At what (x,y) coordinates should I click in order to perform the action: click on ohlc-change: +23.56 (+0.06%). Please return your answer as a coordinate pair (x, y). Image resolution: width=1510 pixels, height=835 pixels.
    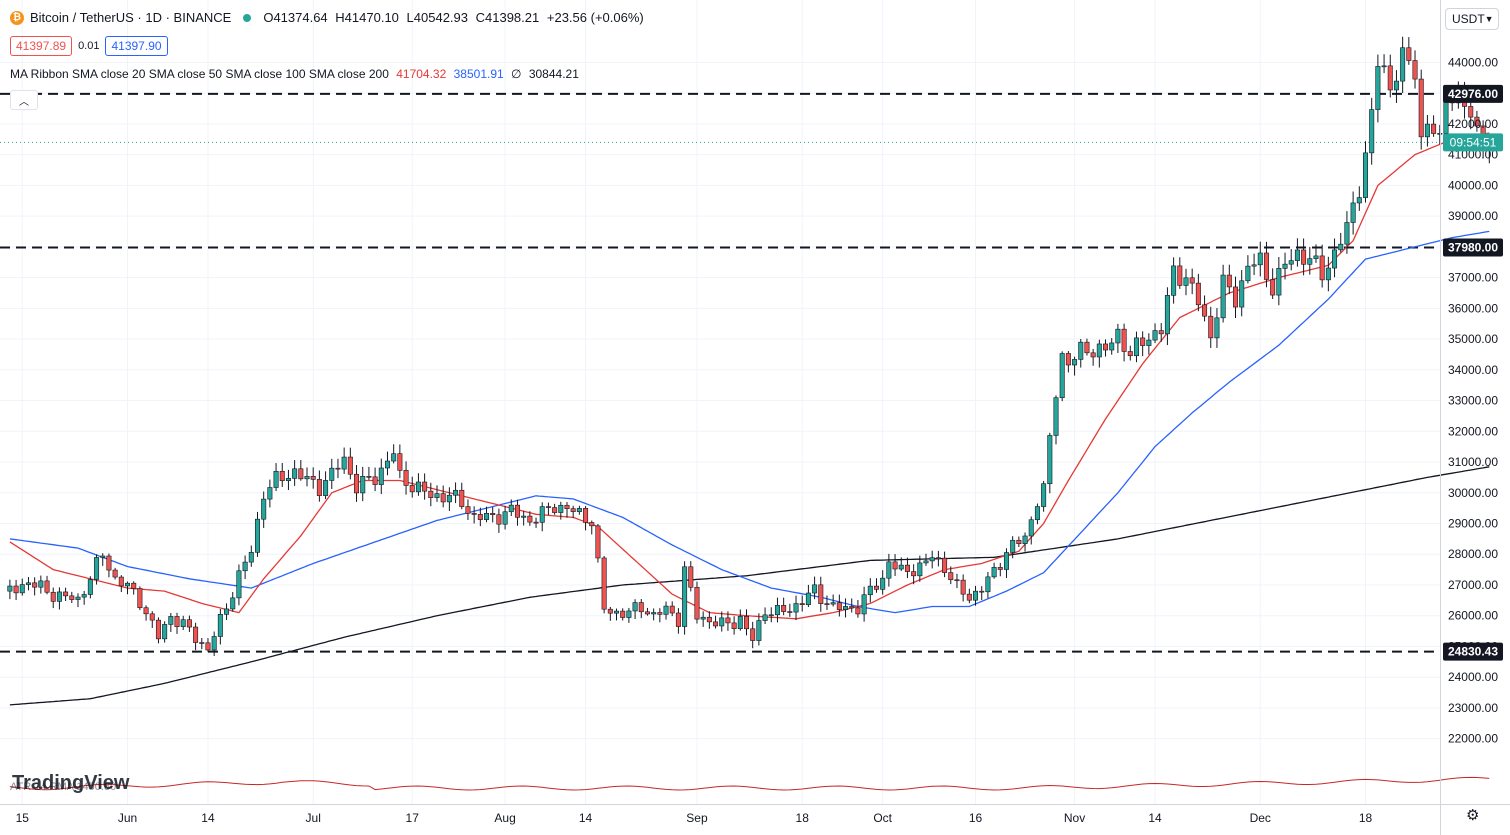
    Looking at the image, I should click on (595, 17).